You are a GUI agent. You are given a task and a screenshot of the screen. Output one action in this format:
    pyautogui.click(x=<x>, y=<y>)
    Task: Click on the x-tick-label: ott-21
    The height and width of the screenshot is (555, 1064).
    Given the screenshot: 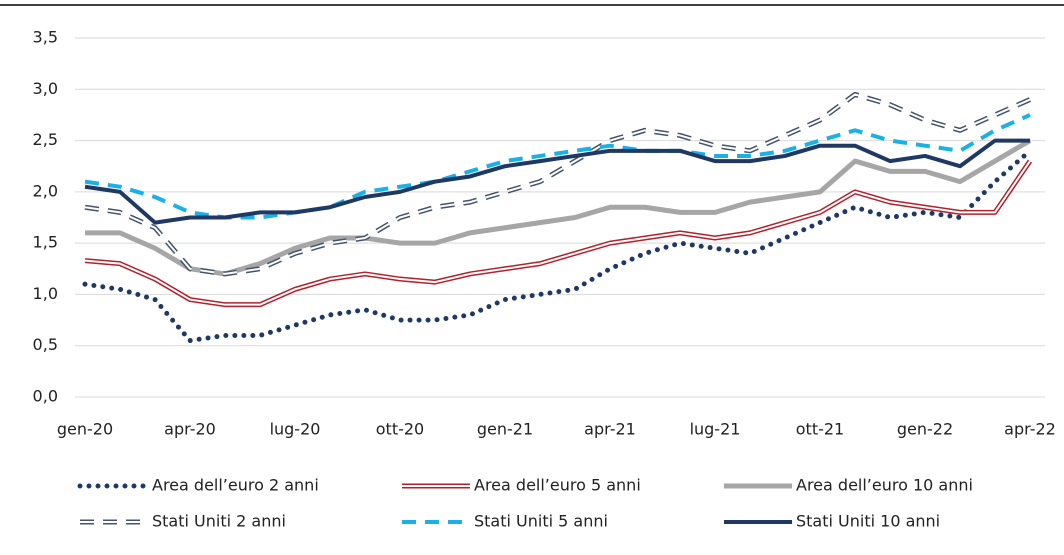 What is the action you would take?
    pyautogui.click(x=820, y=429)
    